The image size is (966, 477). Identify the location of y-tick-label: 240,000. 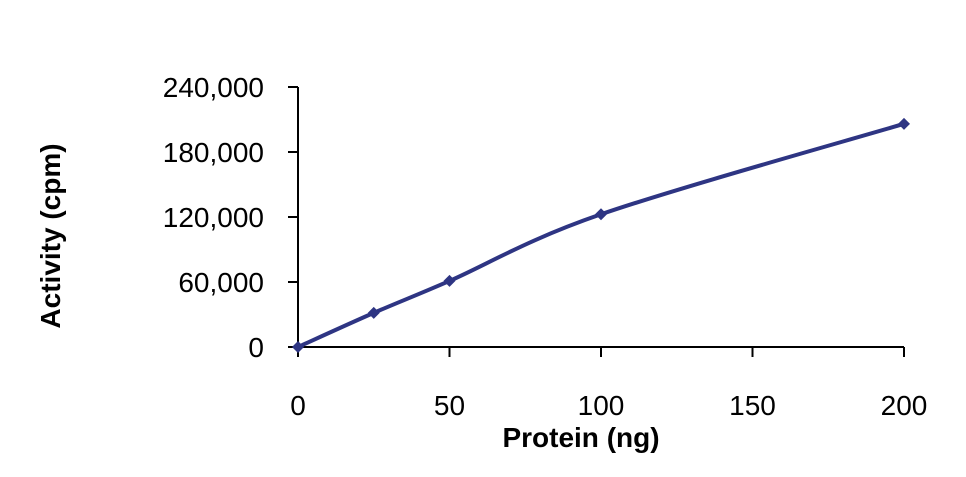
(213, 87).